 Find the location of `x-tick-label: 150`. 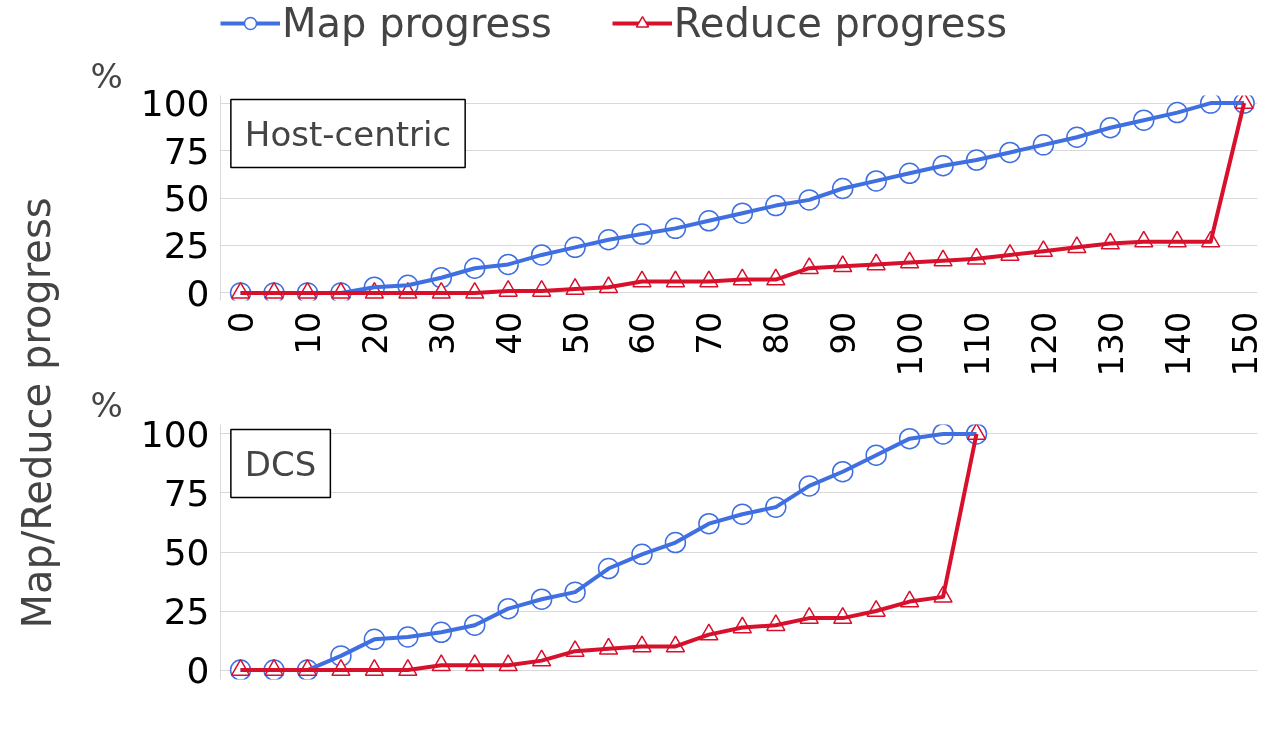

x-tick-label: 150 is located at coordinates (1244, 344).